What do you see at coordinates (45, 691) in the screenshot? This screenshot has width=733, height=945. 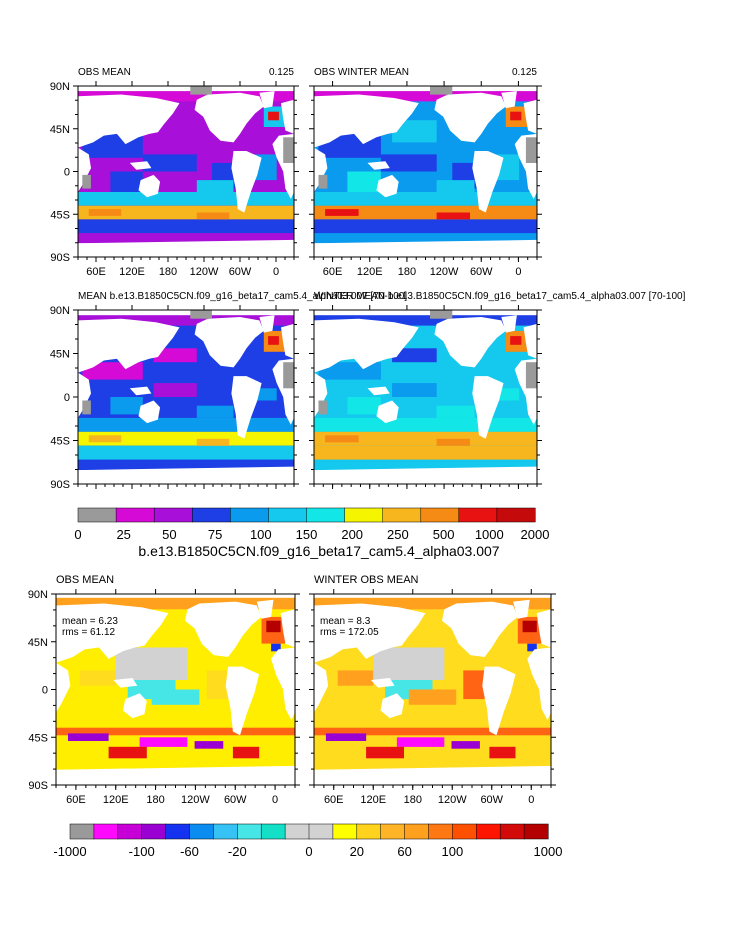 I see `y-tick-label: 0` at bounding box center [45, 691].